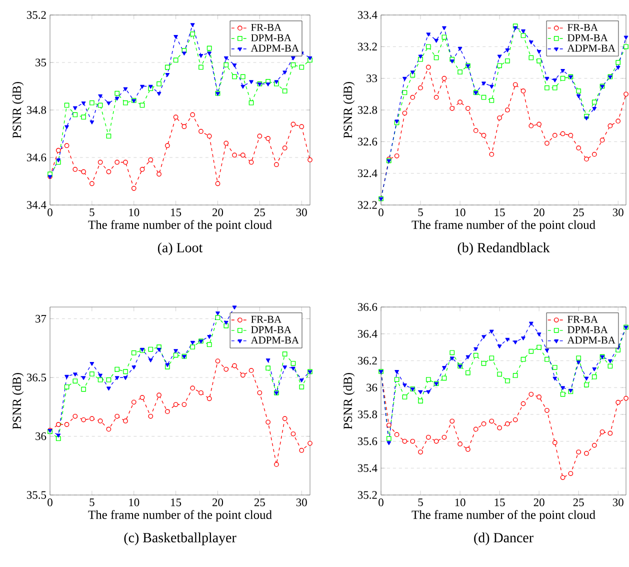  What do you see at coordinates (41, 62) in the screenshot?
I see `y-tick-label: 35` at bounding box center [41, 62].